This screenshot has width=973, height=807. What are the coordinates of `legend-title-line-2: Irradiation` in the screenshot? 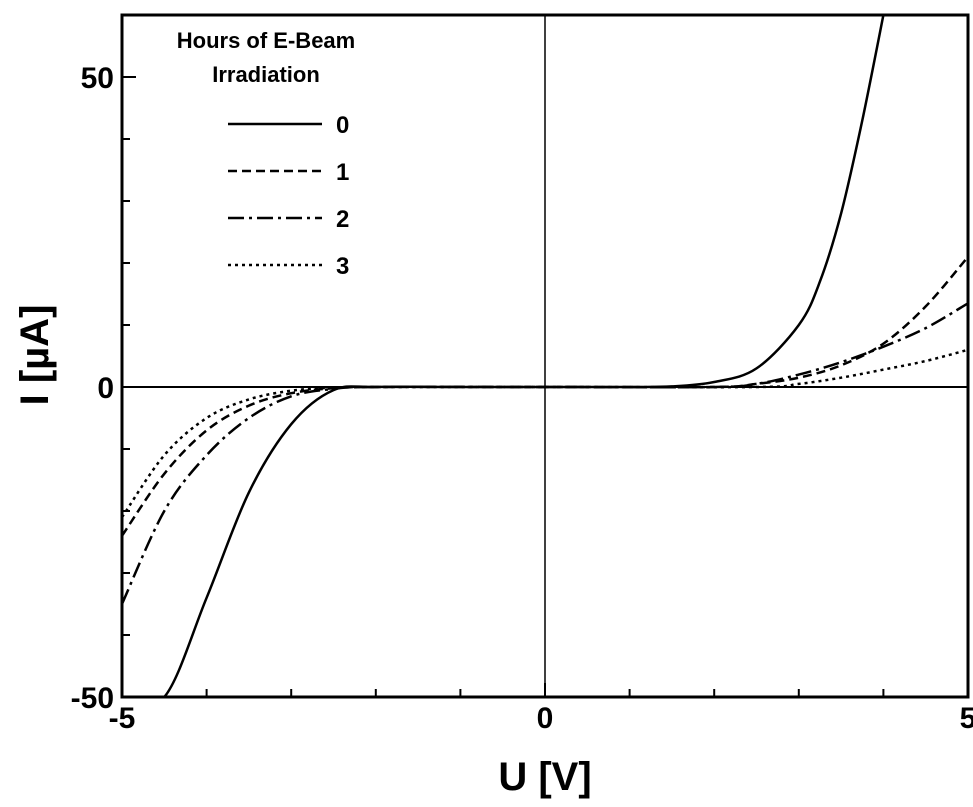 It's located at (266, 74).